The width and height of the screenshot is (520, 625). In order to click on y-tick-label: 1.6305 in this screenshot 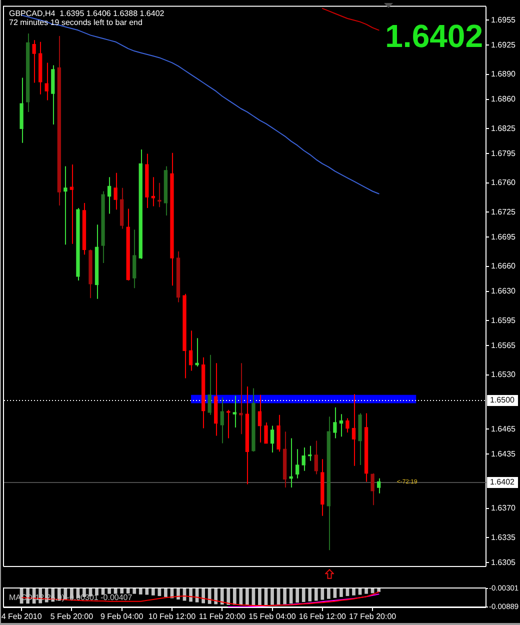, I will do `click(503, 562)`.